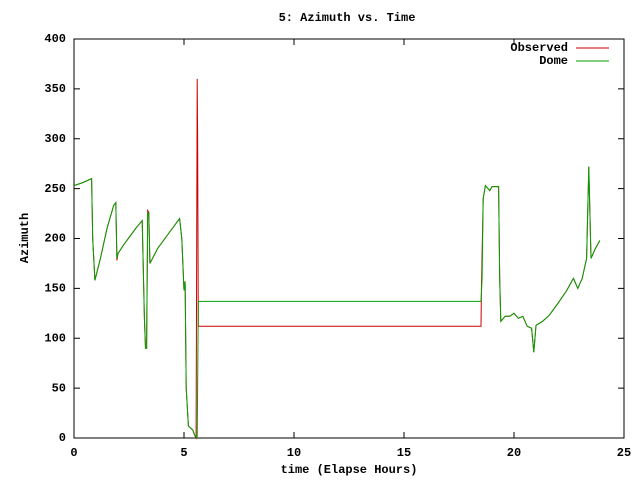 The width and height of the screenshot is (640, 480). I want to click on x-tick-label: 15, so click(404, 453).